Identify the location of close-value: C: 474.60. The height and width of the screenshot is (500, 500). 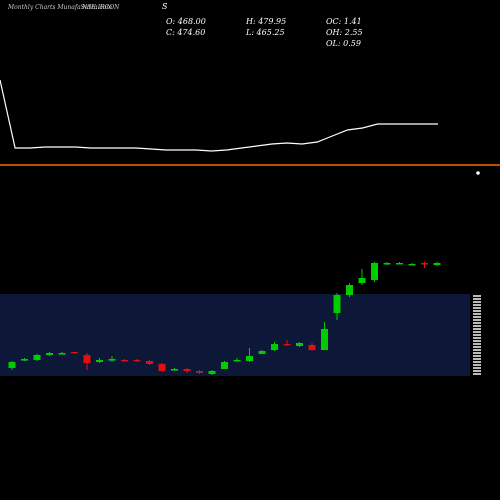
(186, 32).